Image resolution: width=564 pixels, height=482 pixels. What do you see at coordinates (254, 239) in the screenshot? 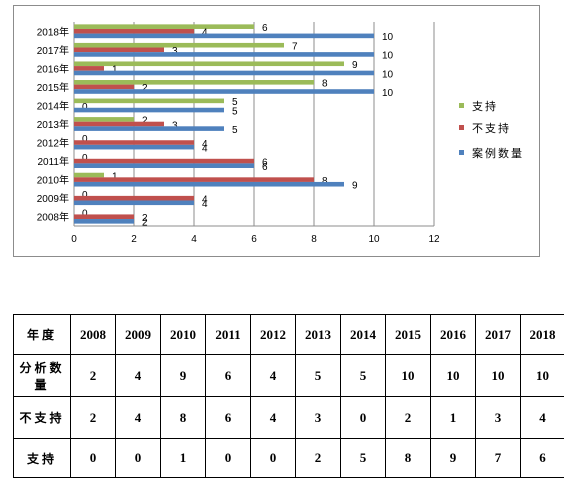
I see `x-tick-label: 6` at bounding box center [254, 239].